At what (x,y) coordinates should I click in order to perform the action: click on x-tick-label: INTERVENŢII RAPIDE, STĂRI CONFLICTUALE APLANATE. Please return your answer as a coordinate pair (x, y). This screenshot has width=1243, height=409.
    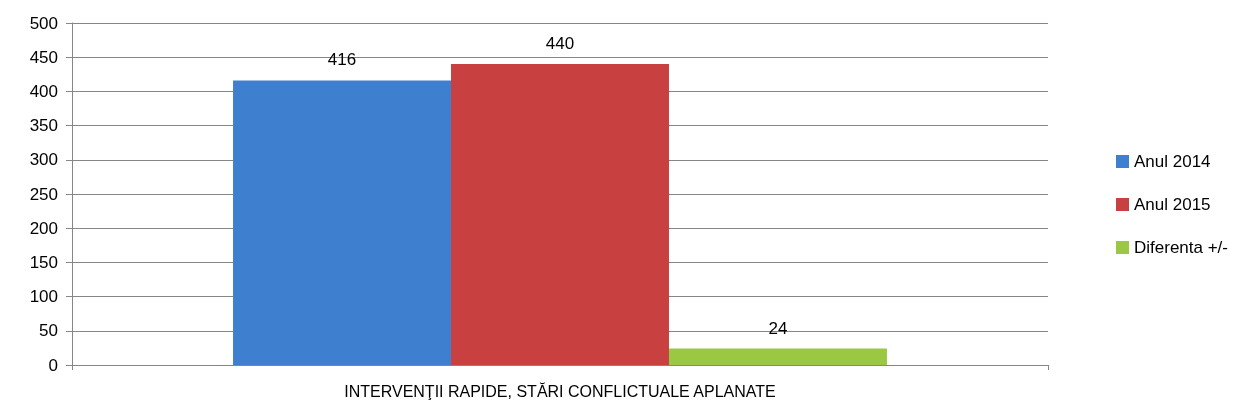
    Looking at the image, I should click on (560, 390).